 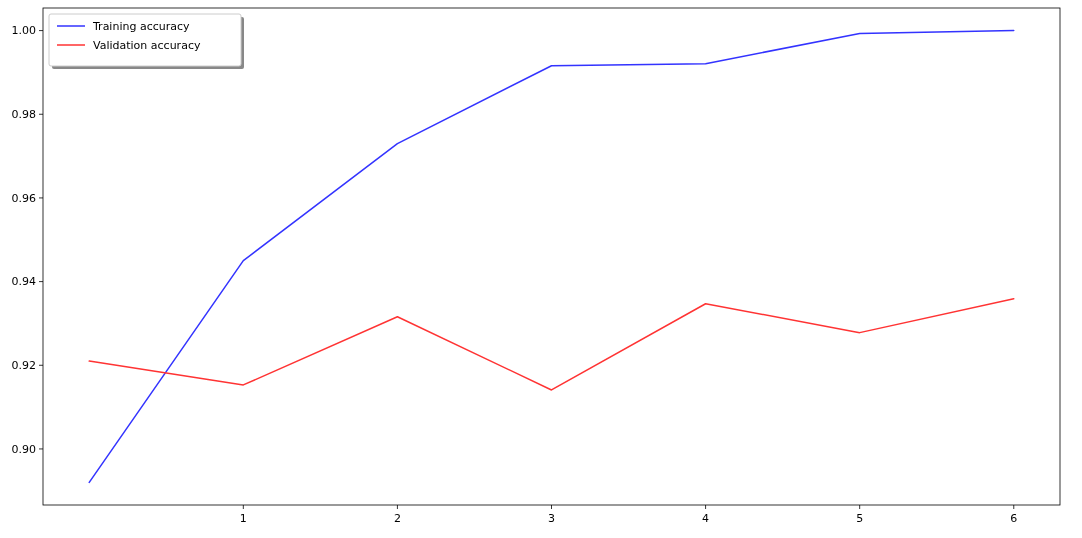 I want to click on y-tick-label: 0.94, so click(x=23, y=282).